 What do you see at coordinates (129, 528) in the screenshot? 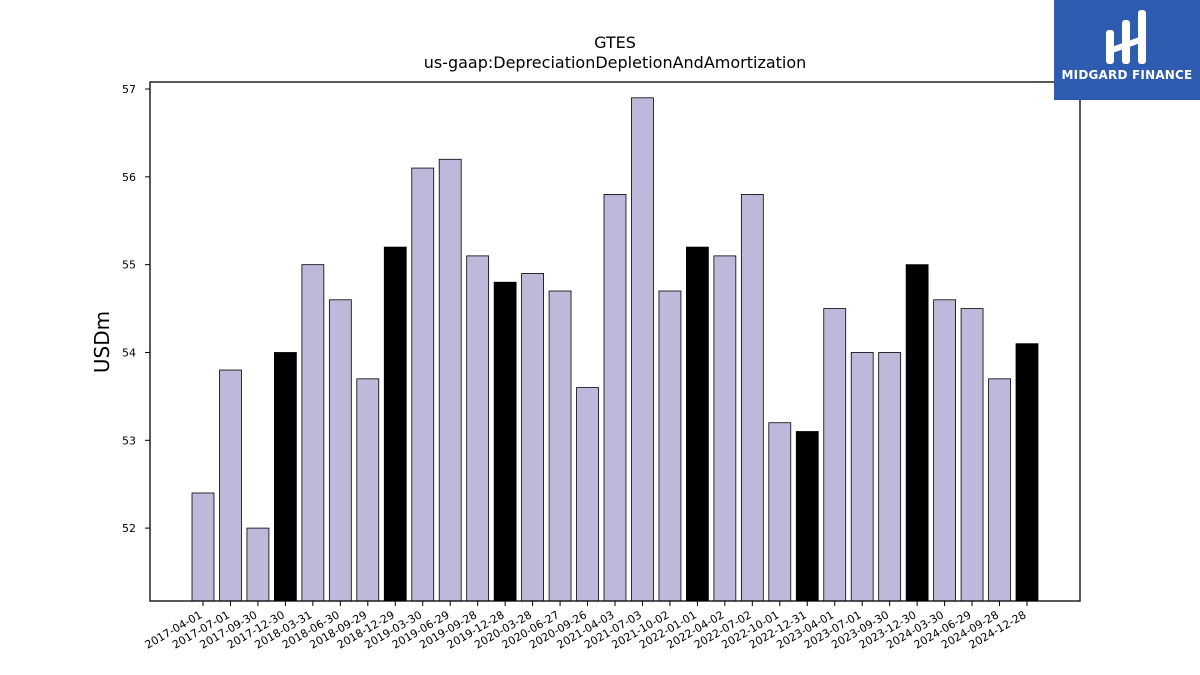
I see `y-tick-label: 52` at bounding box center [129, 528].